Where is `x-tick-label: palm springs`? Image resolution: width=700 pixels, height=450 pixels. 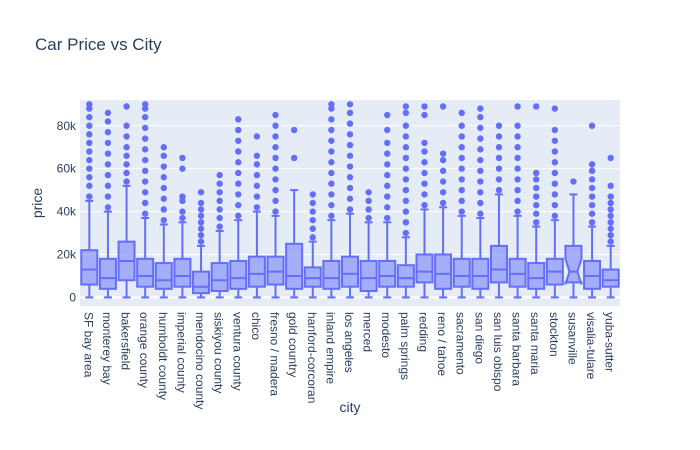
x-tick-label: palm springs is located at coordinates (405, 346).